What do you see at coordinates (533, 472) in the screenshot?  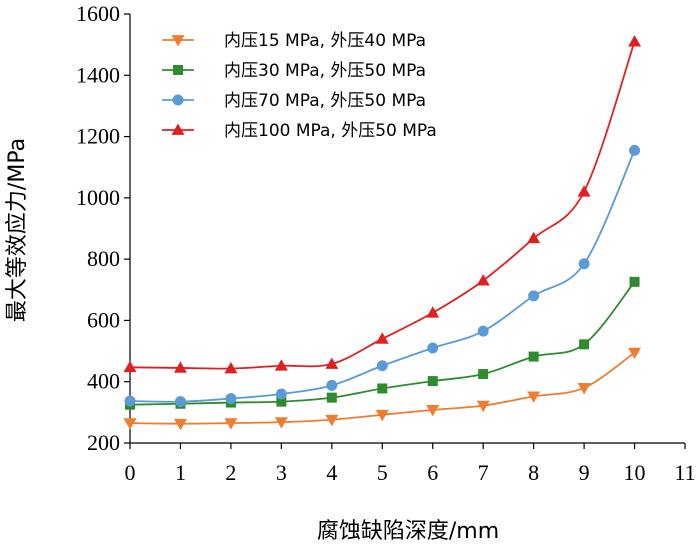 I see `x-tick-label: 8` at bounding box center [533, 472].